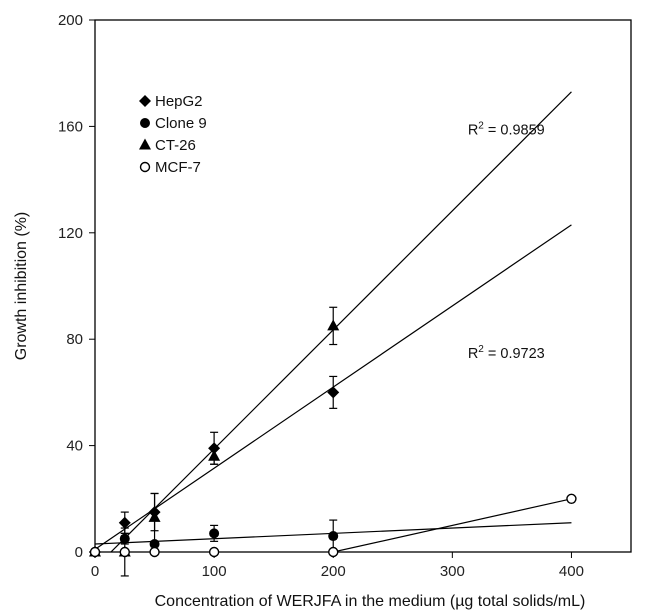 This screenshot has width=654, height=614. Describe the element at coordinates (70, 126) in the screenshot. I see `y-tick-label: 160` at that location.